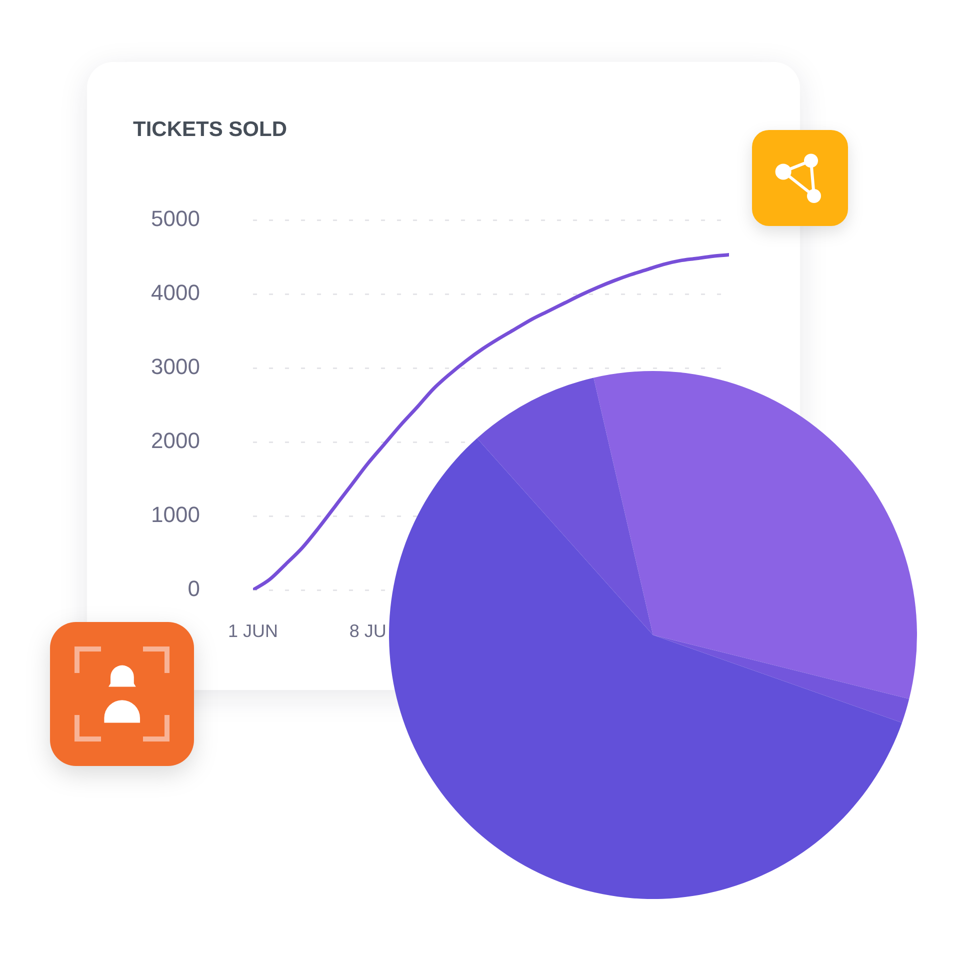 Image resolution: width=980 pixels, height=980 pixels. Describe the element at coordinates (210, 130) in the screenshot. I see `chart-title: TICKETS SOLD` at that location.